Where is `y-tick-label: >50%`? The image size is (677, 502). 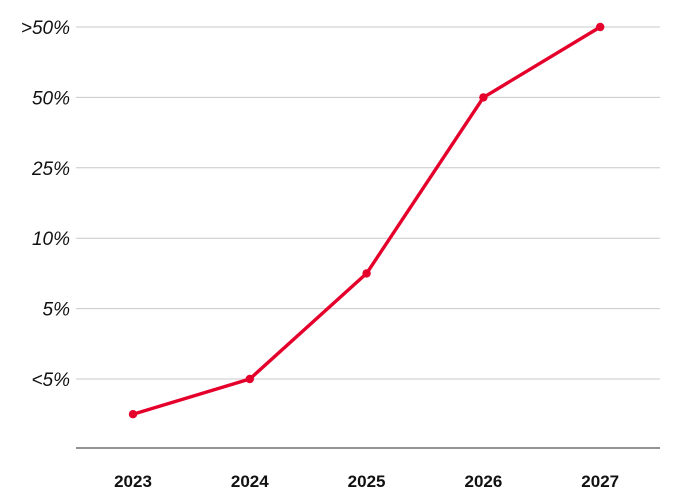 y-tick-label: >50% is located at coordinates (45, 28).